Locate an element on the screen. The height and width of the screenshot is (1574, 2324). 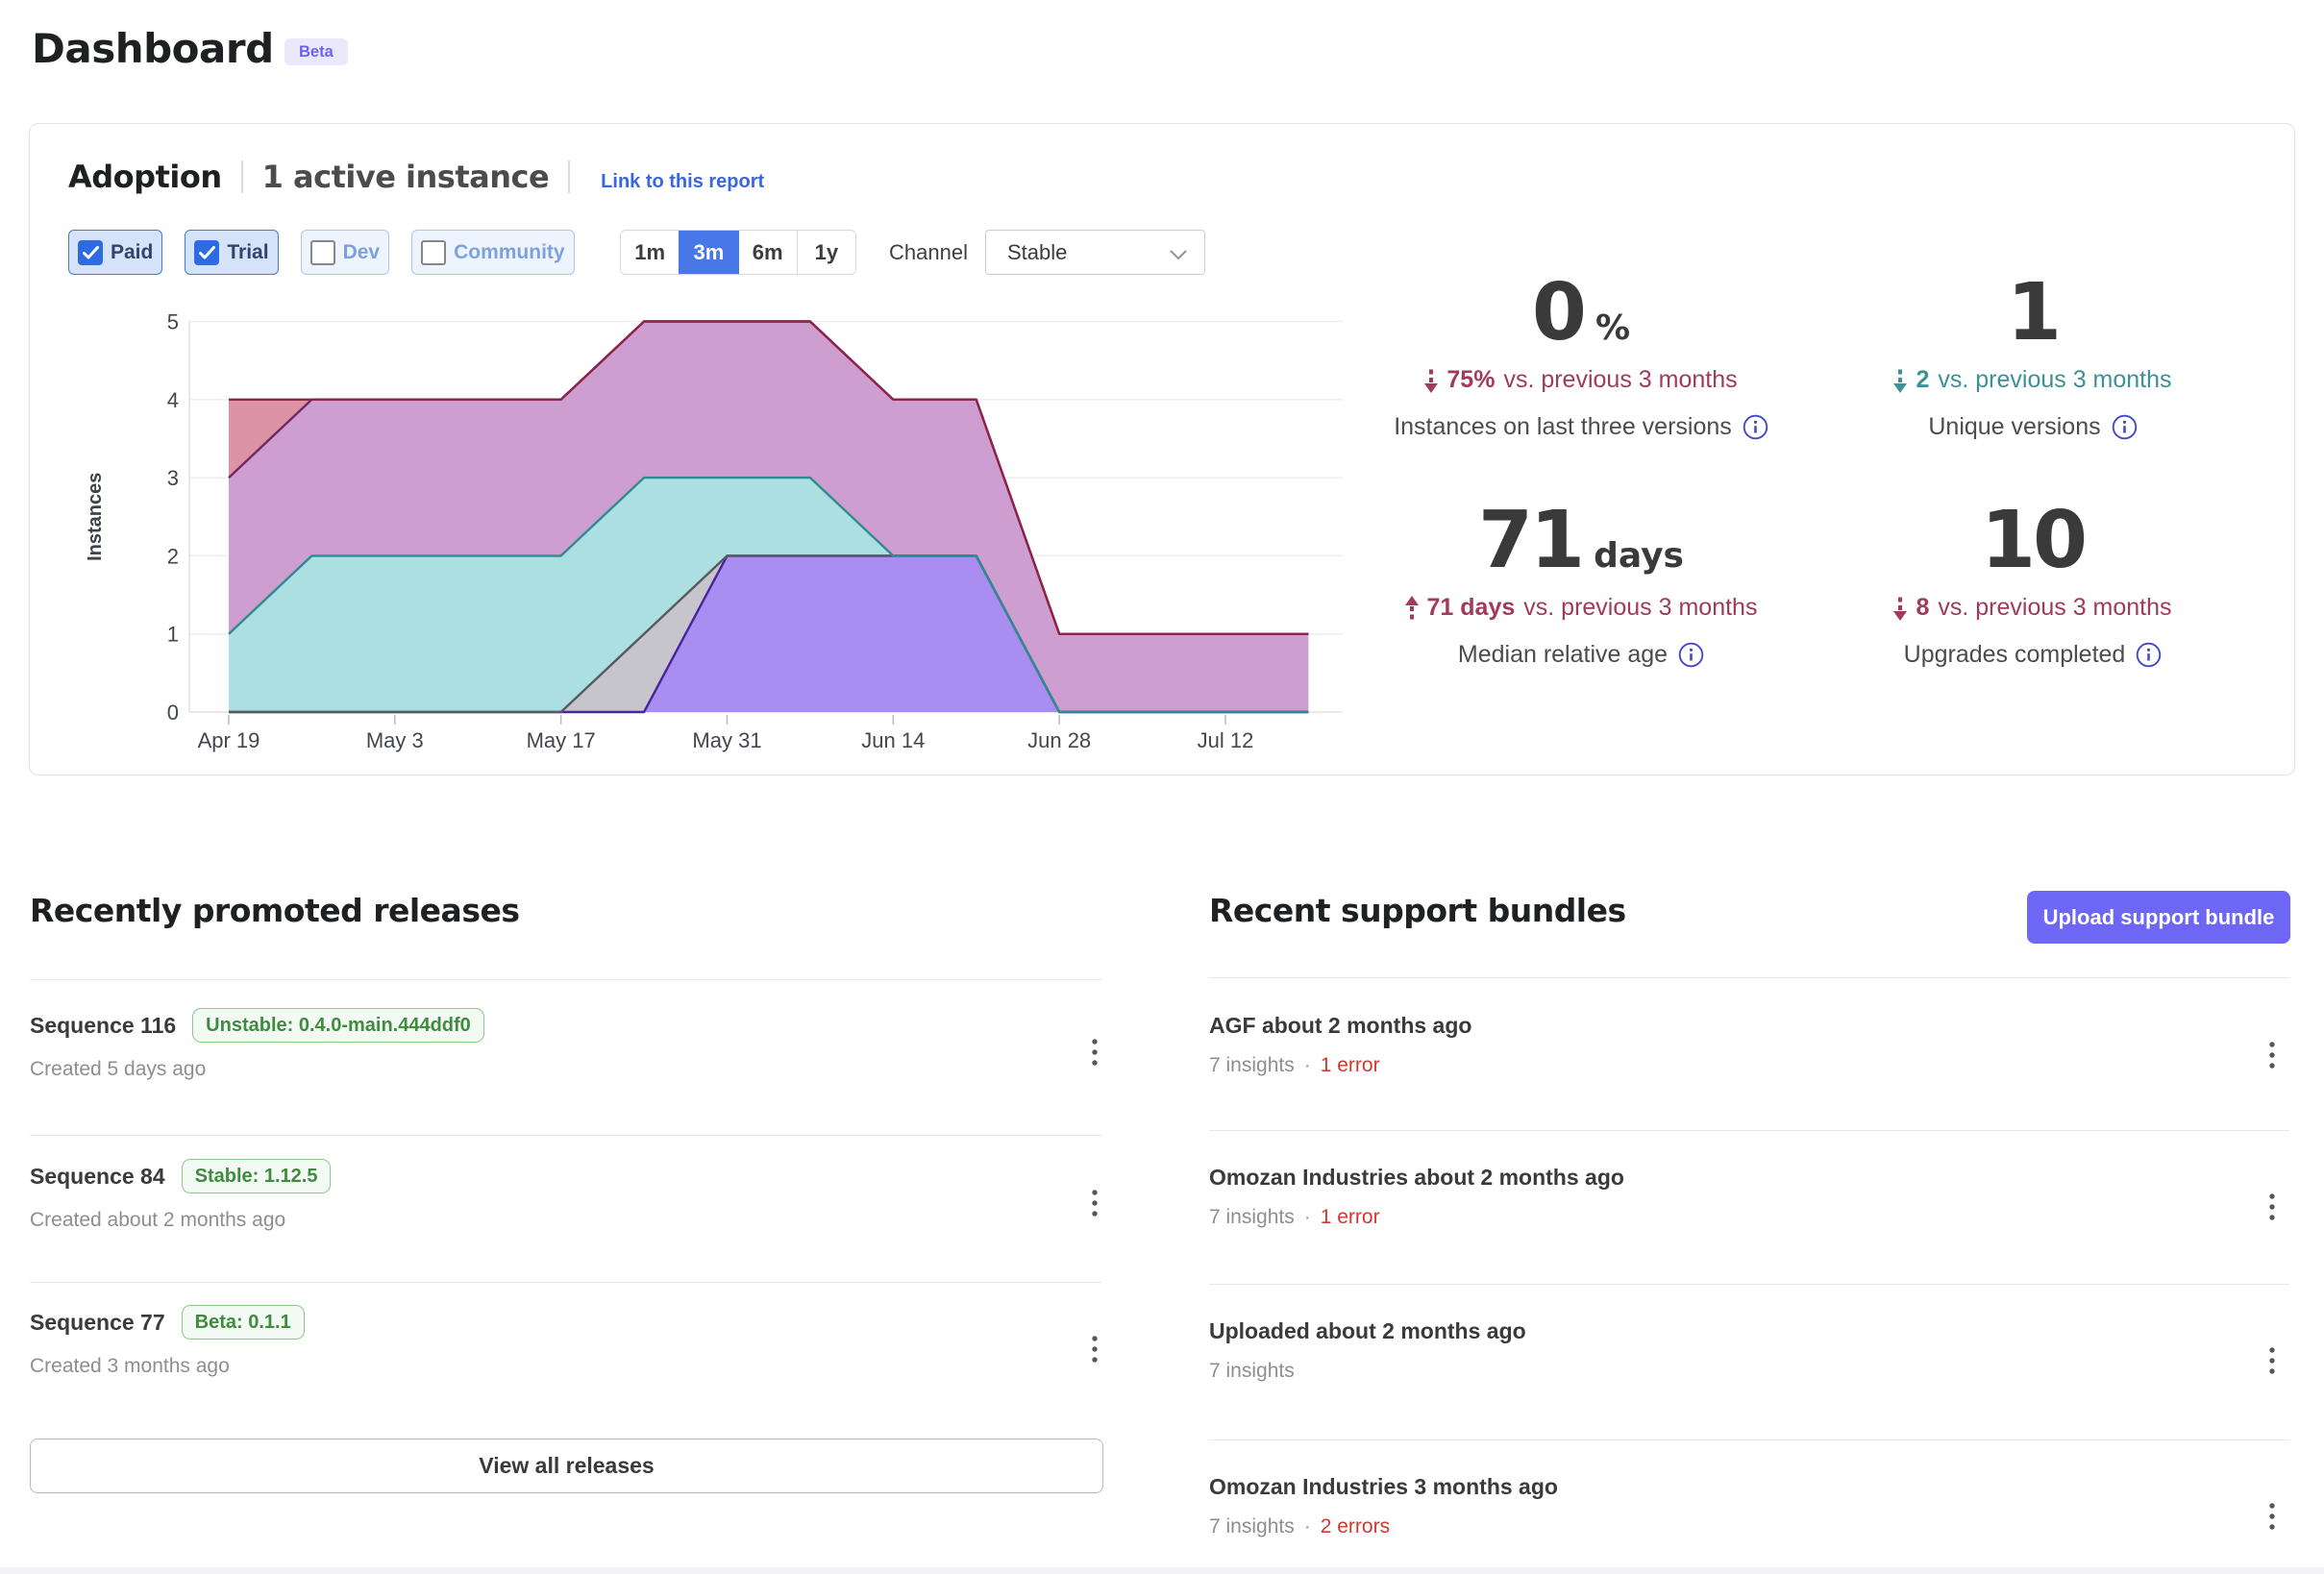
filter-chip-community: Community is located at coordinates (493, 252).